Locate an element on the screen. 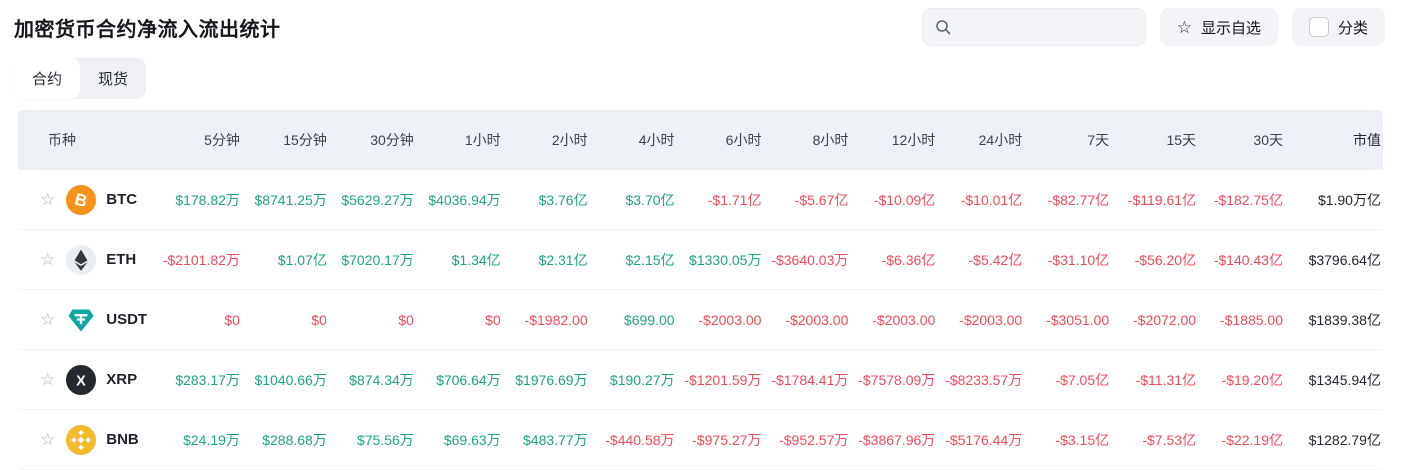 The width and height of the screenshot is (1401, 470). flow-value-cell: $5629.27万 is located at coordinates (377, 199).